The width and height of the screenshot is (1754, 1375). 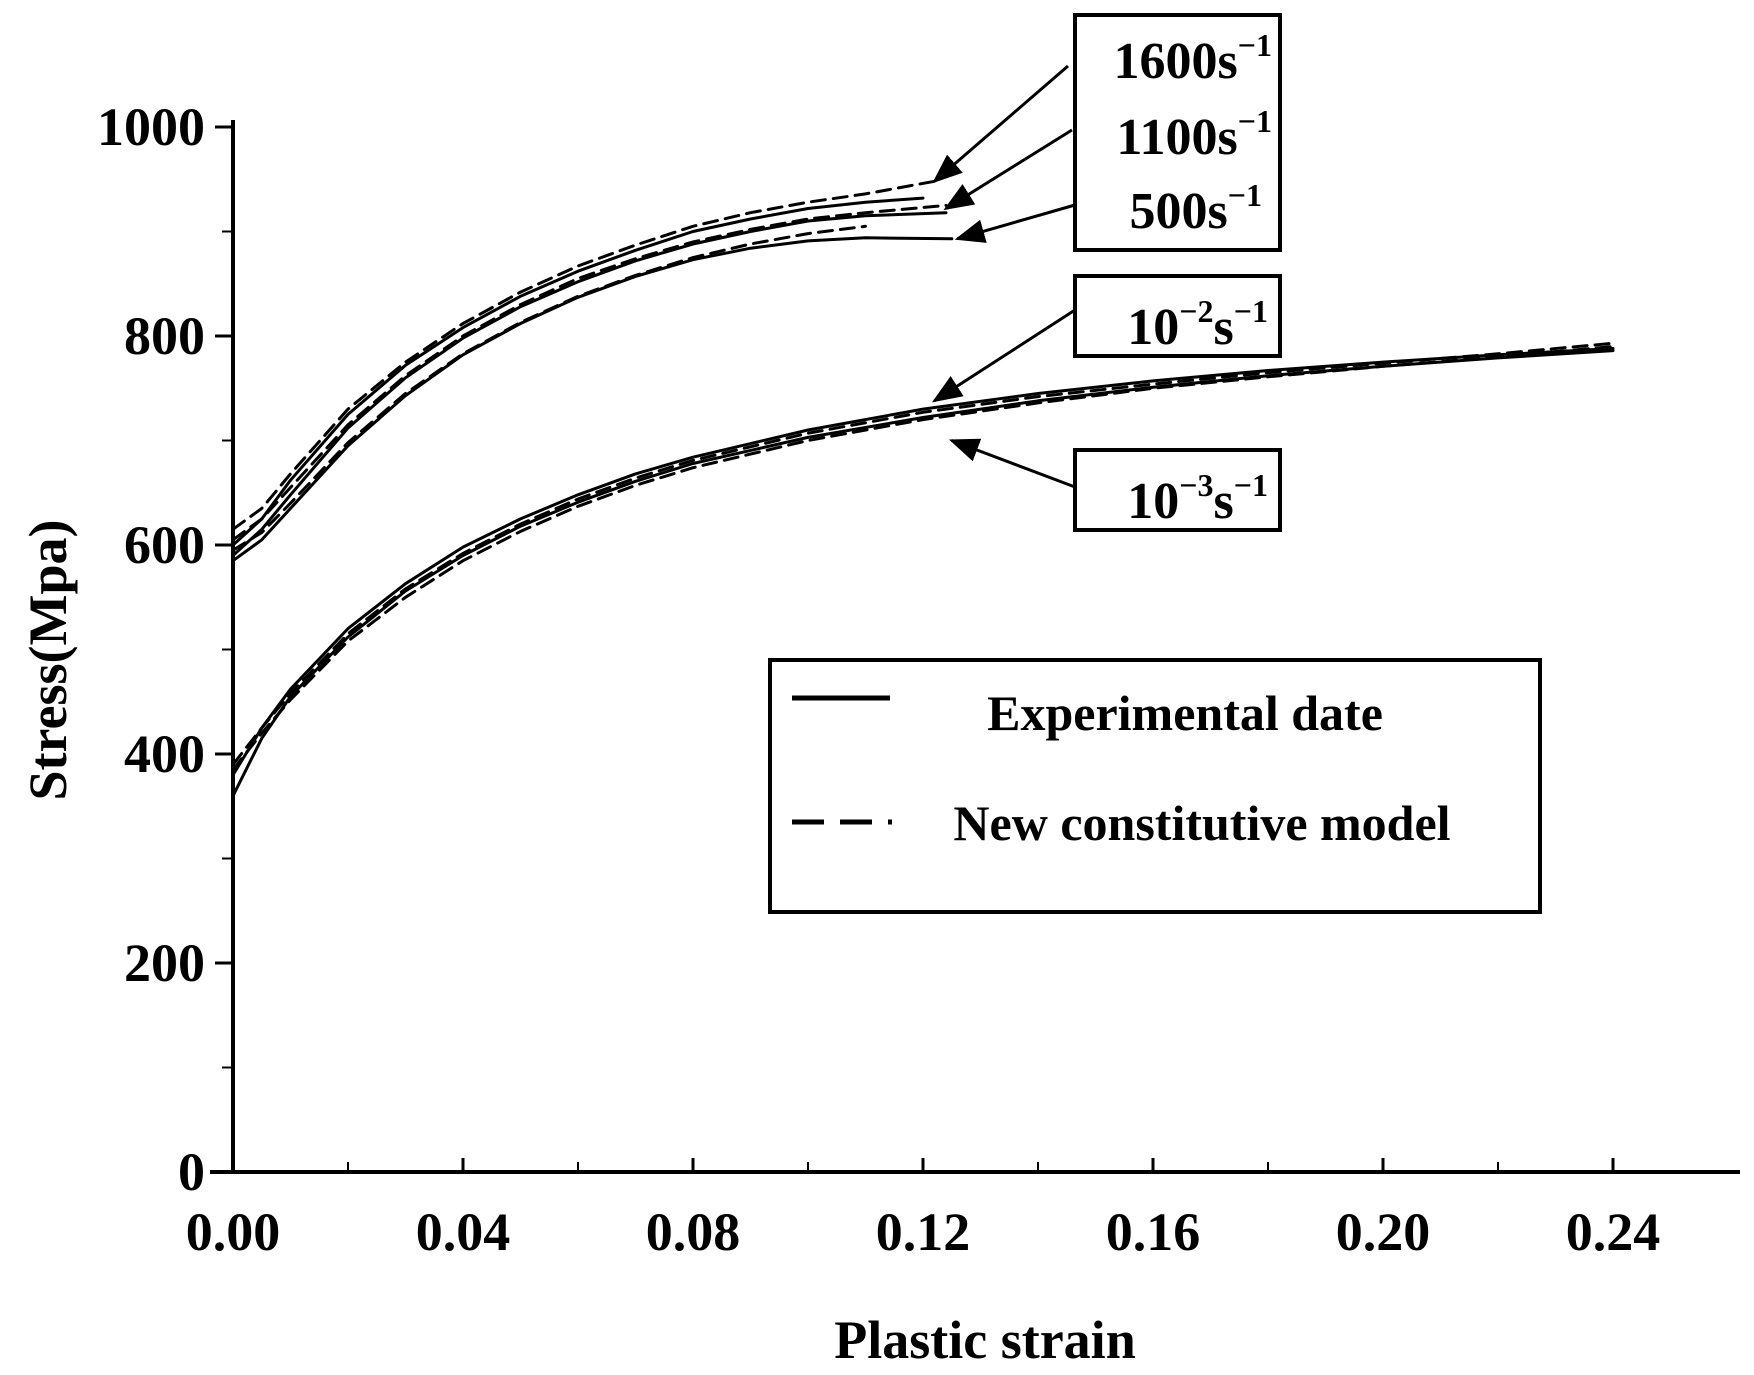 I want to click on legend: Experimental date New constitutive model, so click(x=1155, y=786).